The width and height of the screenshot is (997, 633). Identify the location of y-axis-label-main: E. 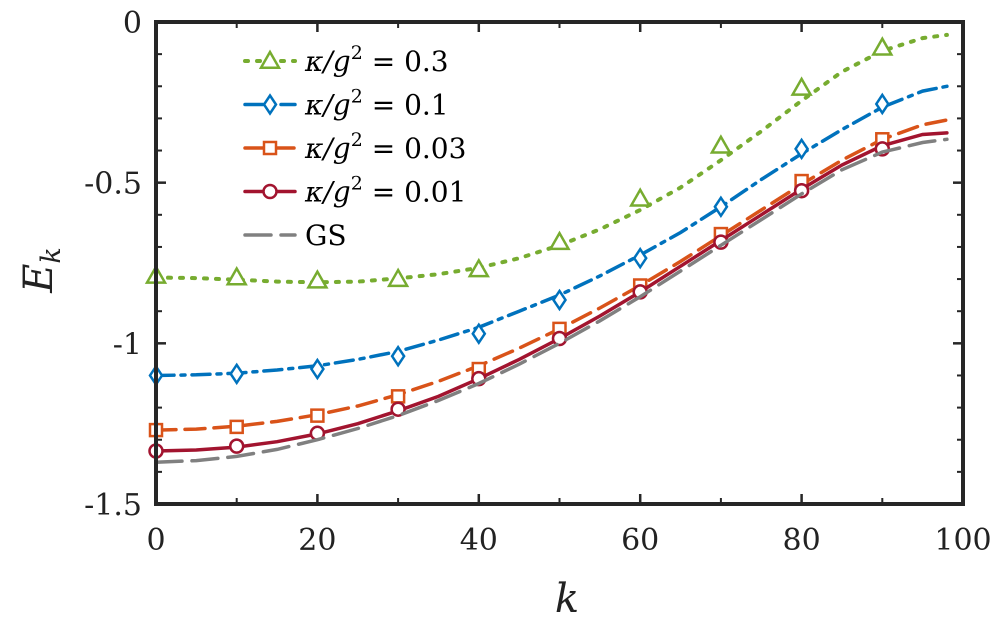
(39, 279).